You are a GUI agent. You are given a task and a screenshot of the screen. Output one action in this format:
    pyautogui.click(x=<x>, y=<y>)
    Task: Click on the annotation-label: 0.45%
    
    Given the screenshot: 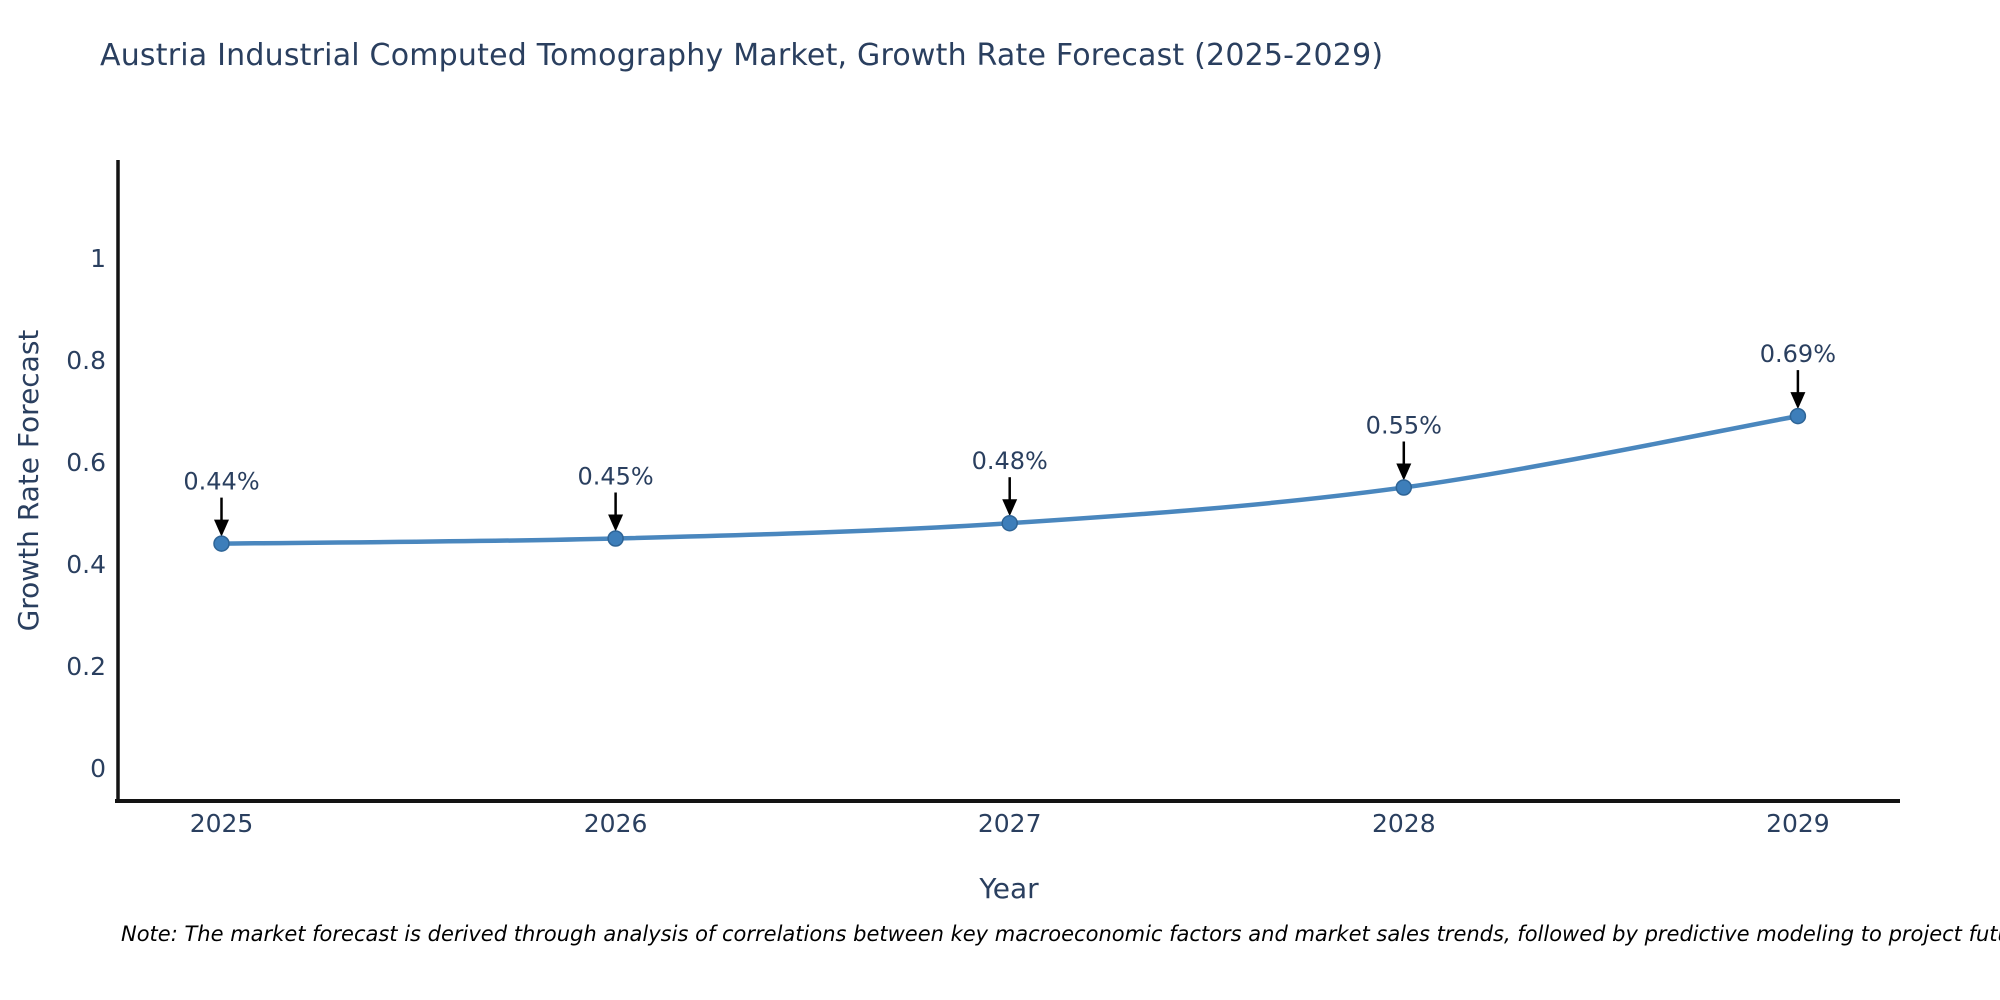 What is the action you would take?
    pyautogui.click(x=615, y=477)
    